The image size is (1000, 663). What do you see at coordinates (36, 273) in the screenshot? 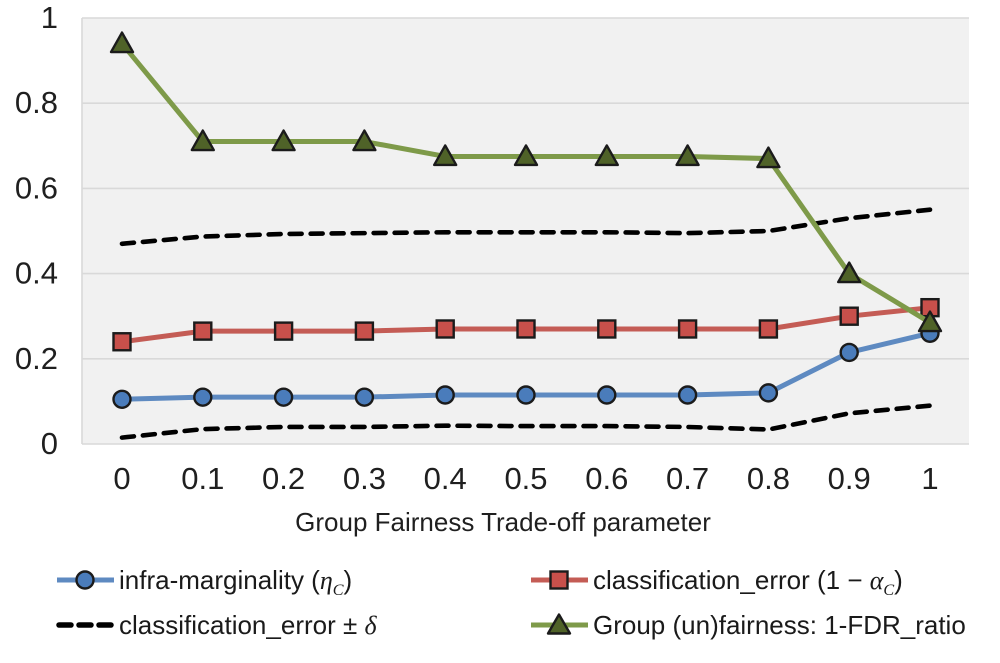
I see `y-tick-label: 0.4` at bounding box center [36, 273].